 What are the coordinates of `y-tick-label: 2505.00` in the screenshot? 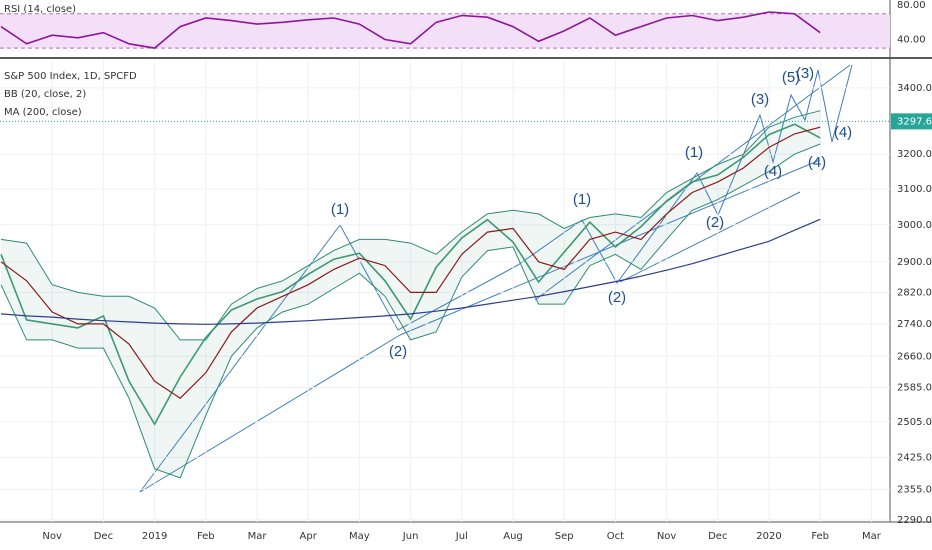 It's located at (914, 422).